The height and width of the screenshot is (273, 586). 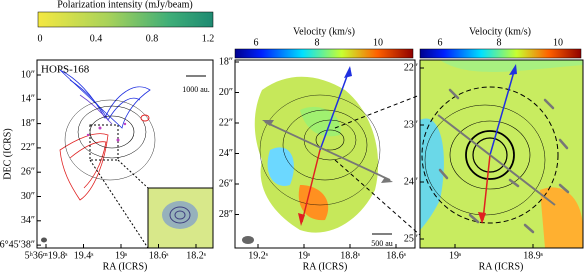 What do you see at coordinates (226, 92) in the screenshot?
I see `y-tick-label: 20″` at bounding box center [226, 92].